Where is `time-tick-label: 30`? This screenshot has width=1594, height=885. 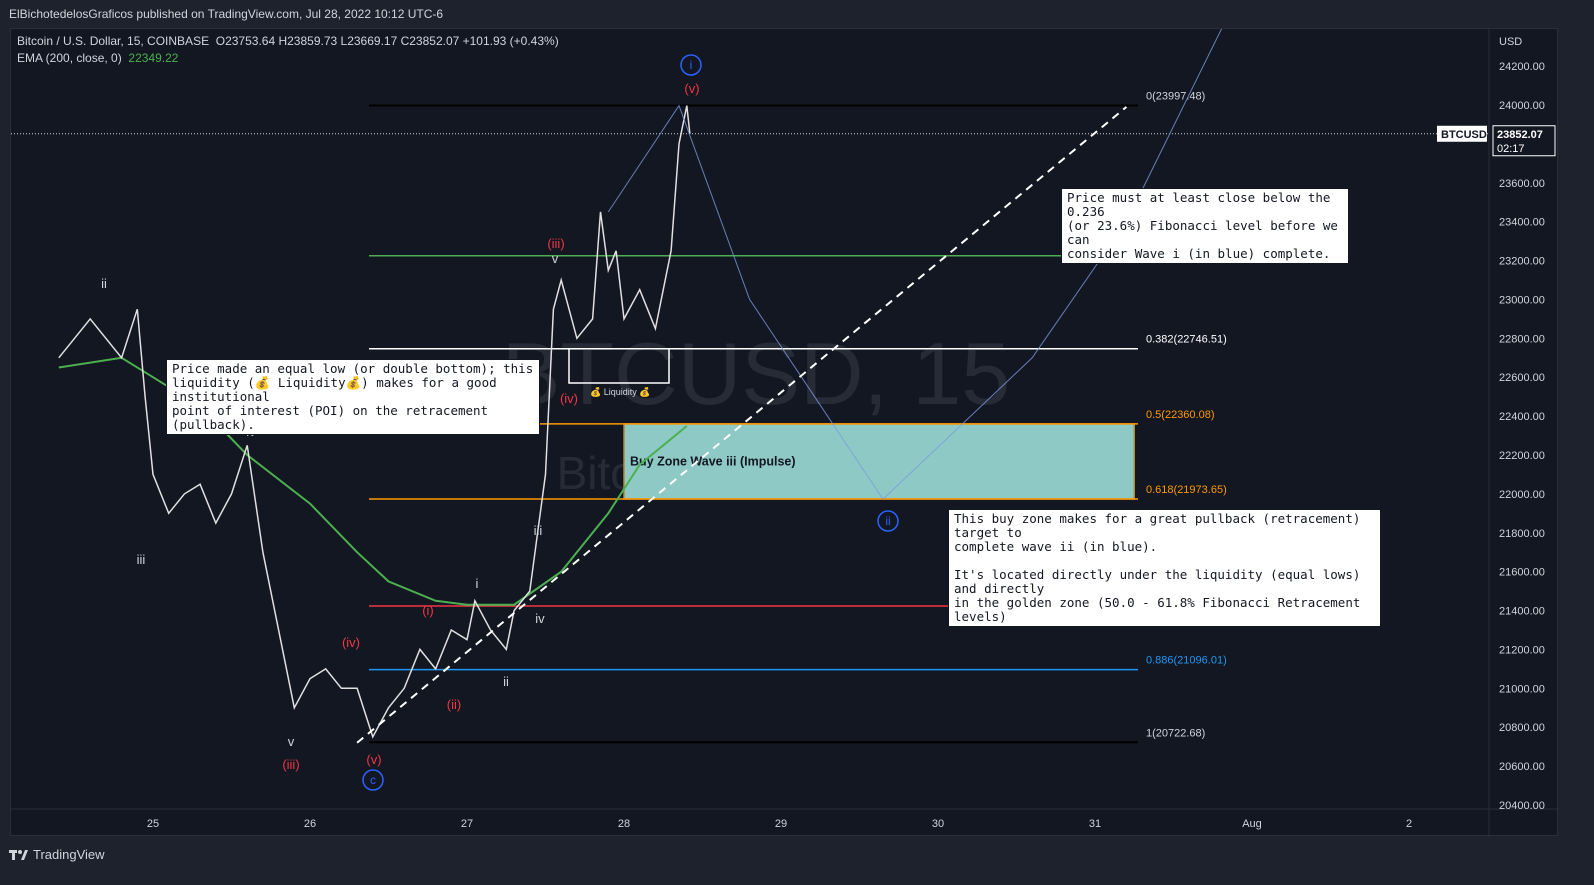
time-tick-label: 30 is located at coordinates (938, 824).